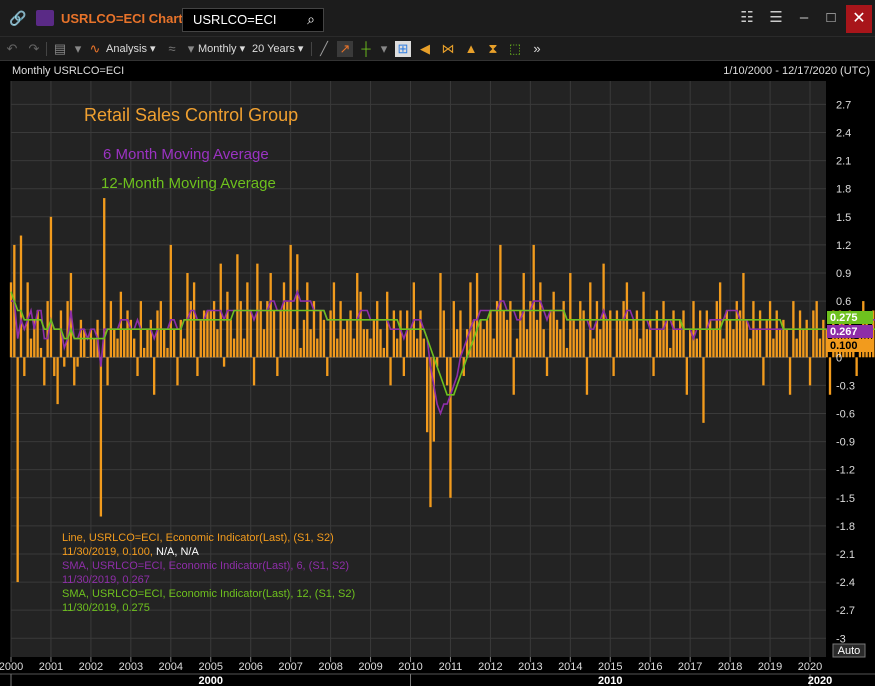  What do you see at coordinates (515, 48) in the screenshot?
I see `select-icon: ⬚` at bounding box center [515, 48].